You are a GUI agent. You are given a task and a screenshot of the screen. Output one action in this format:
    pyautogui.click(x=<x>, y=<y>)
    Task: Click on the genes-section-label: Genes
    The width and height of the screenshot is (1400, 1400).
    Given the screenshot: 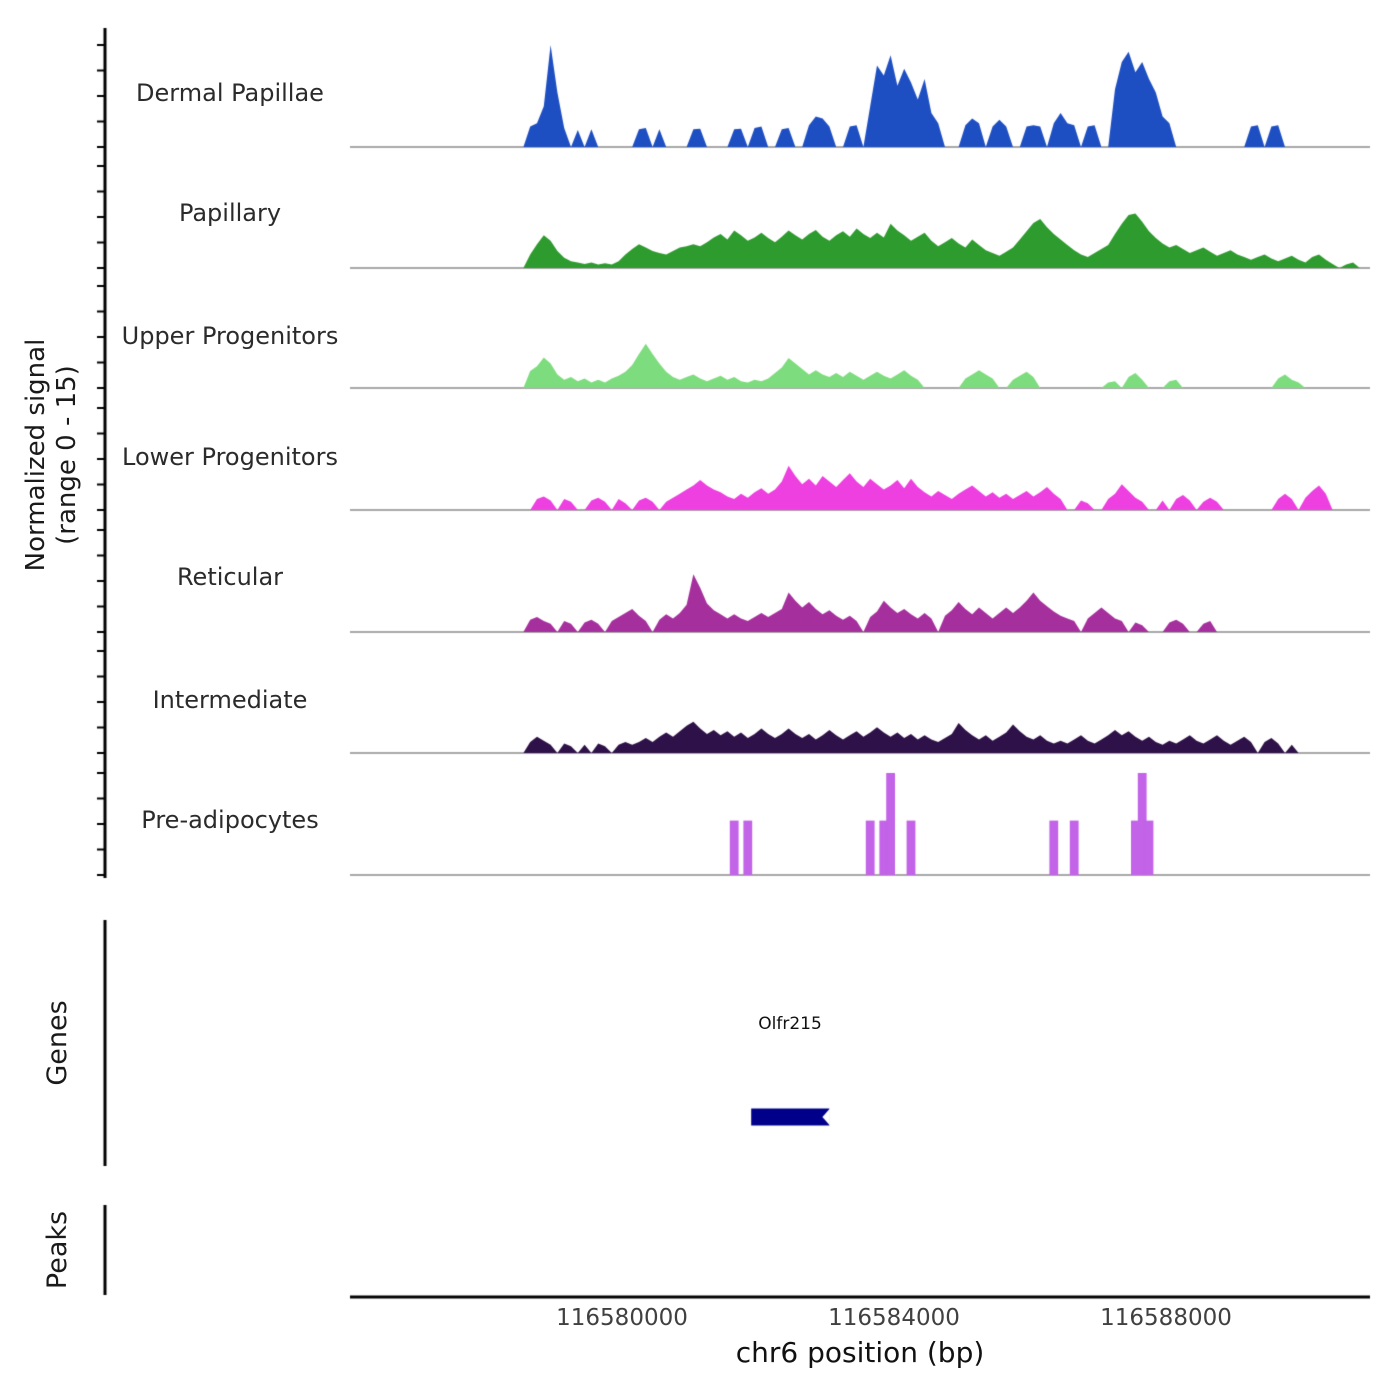 What is the action you would take?
    pyautogui.click(x=57, y=1043)
    